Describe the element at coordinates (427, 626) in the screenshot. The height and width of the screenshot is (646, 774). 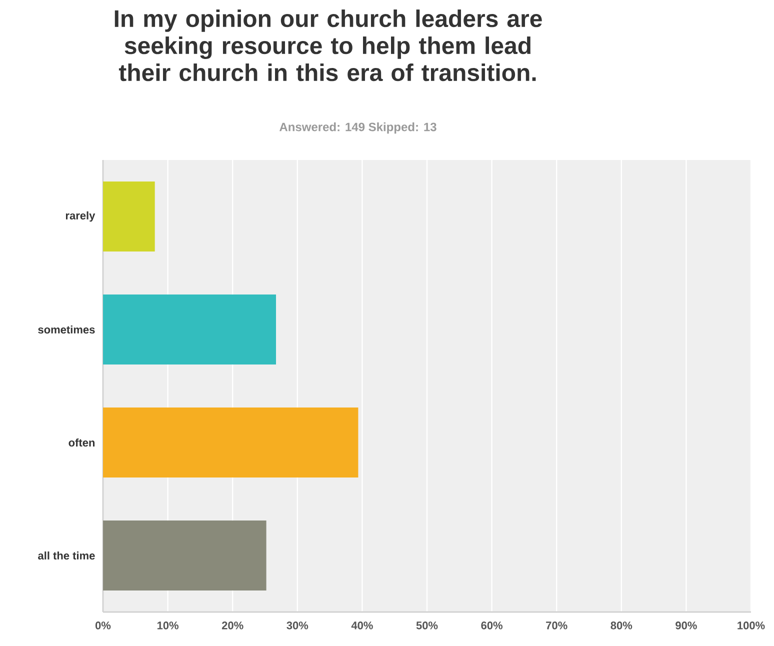
I see `x-tick-label: 50%` at that location.